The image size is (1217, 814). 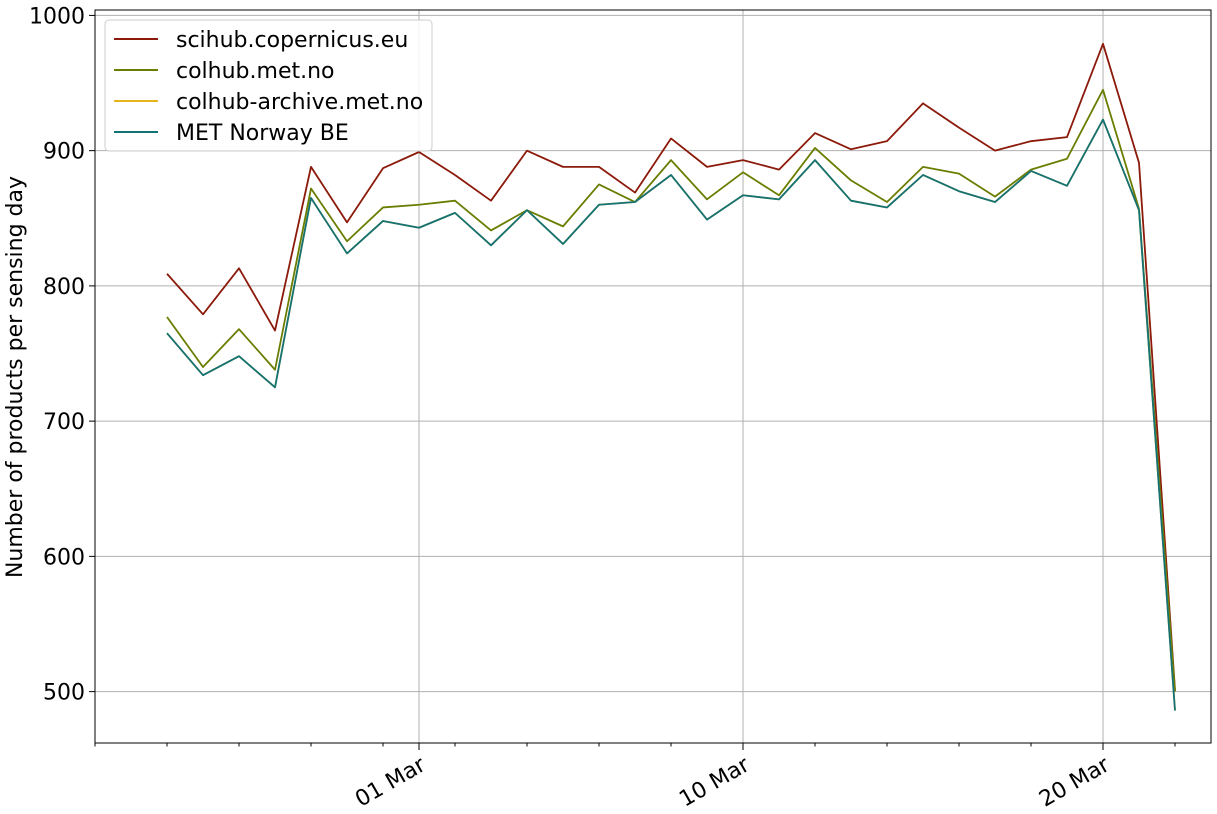 I want to click on legend-entry-label: colhub.met.no, so click(x=255, y=71).